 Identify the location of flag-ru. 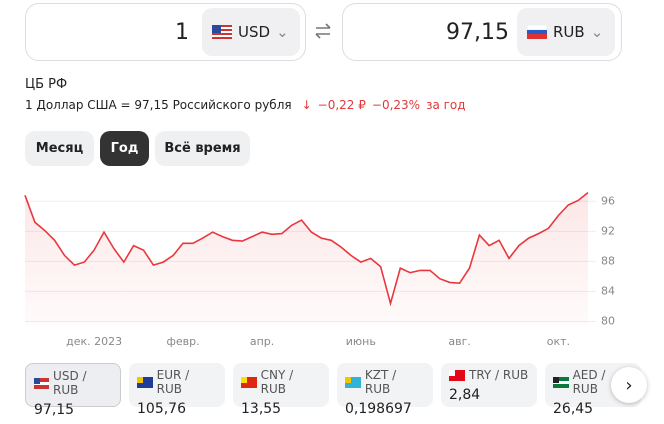
(537, 32).